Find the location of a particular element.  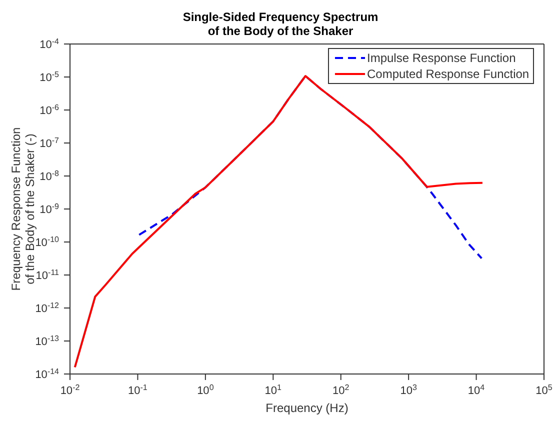

x-tick-label: 10$^{3}$ is located at coordinates (409, 389).